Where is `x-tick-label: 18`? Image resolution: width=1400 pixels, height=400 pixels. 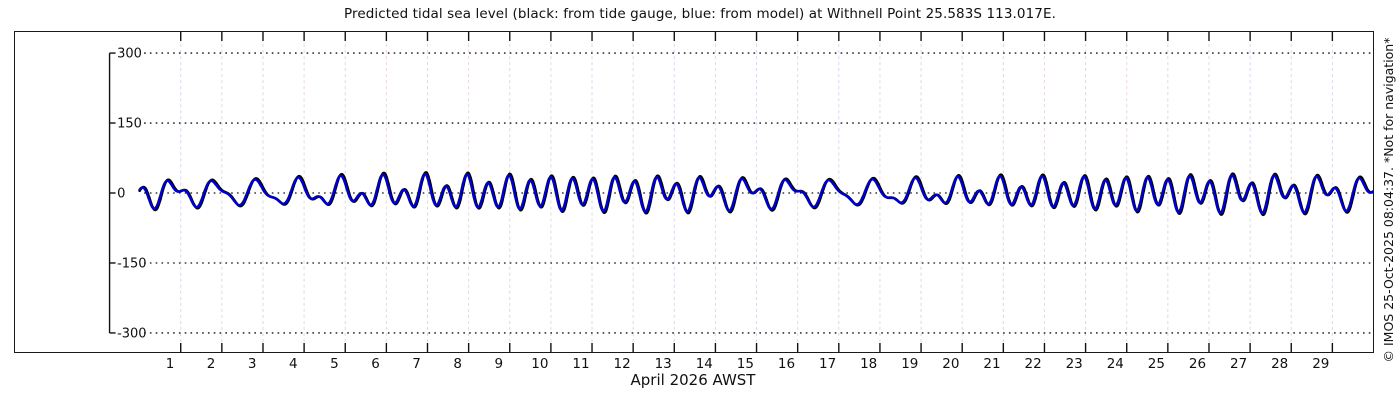 x-tick-label: 18 is located at coordinates (869, 364).